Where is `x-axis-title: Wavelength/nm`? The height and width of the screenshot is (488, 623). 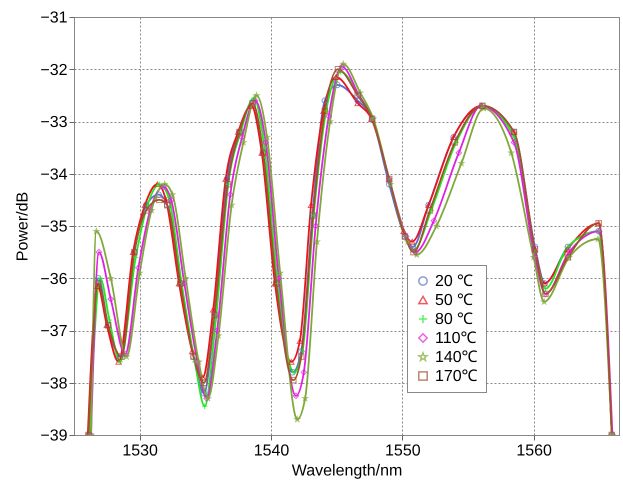
x-axis-title: Wavelength/nm is located at coordinates (347, 471).